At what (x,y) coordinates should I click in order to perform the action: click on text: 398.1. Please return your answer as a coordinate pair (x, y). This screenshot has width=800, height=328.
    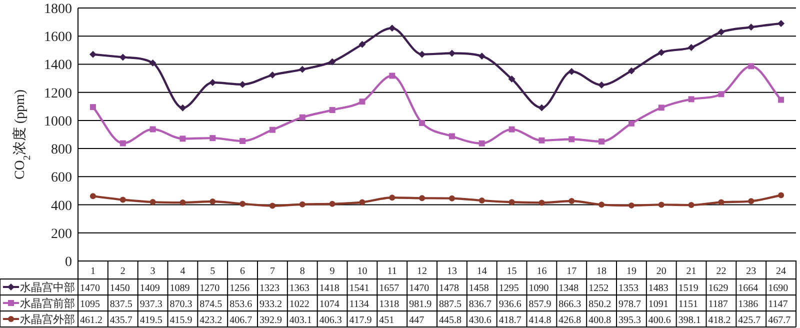
    Looking at the image, I should click on (689, 320).